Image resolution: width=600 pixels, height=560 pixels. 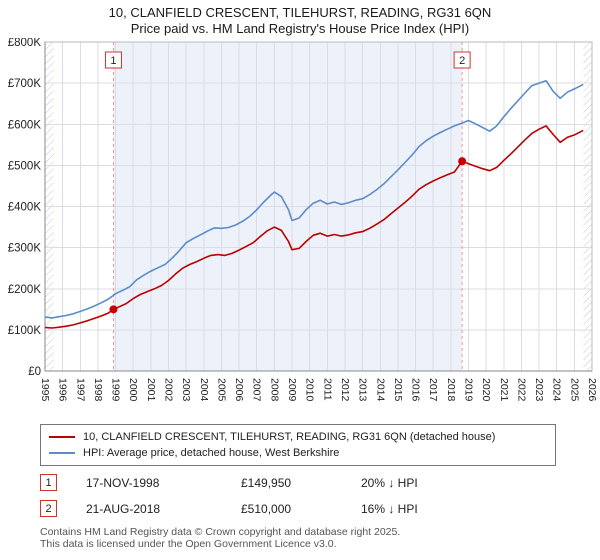 I want to click on sale-annotation-1: 1 17-NOV-1998 £149,950 20% ↓ HPI, so click(x=229, y=482).